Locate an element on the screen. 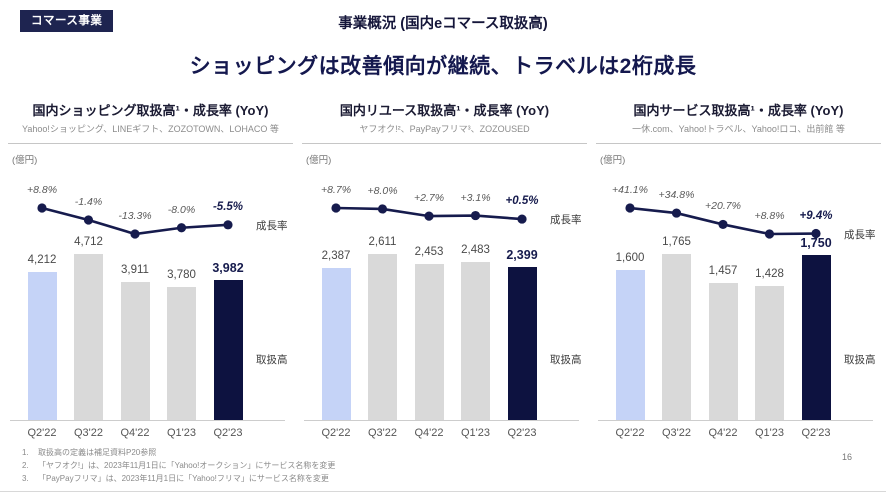 This screenshot has height=493, width=886. bar-value-label: 1,765 is located at coordinates (676, 242).